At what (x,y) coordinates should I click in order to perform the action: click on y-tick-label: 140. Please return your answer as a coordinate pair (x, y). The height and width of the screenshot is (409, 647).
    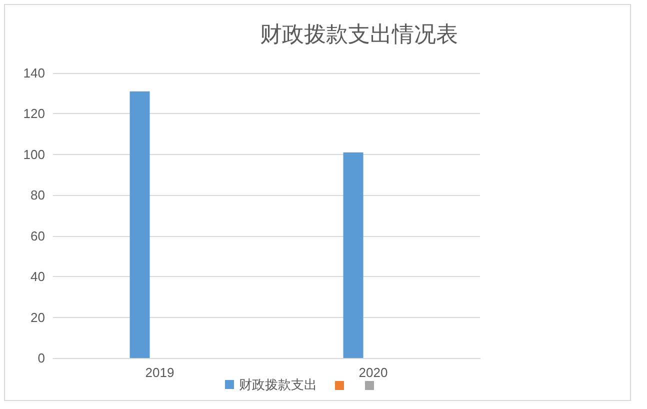
    Looking at the image, I should click on (34, 73).